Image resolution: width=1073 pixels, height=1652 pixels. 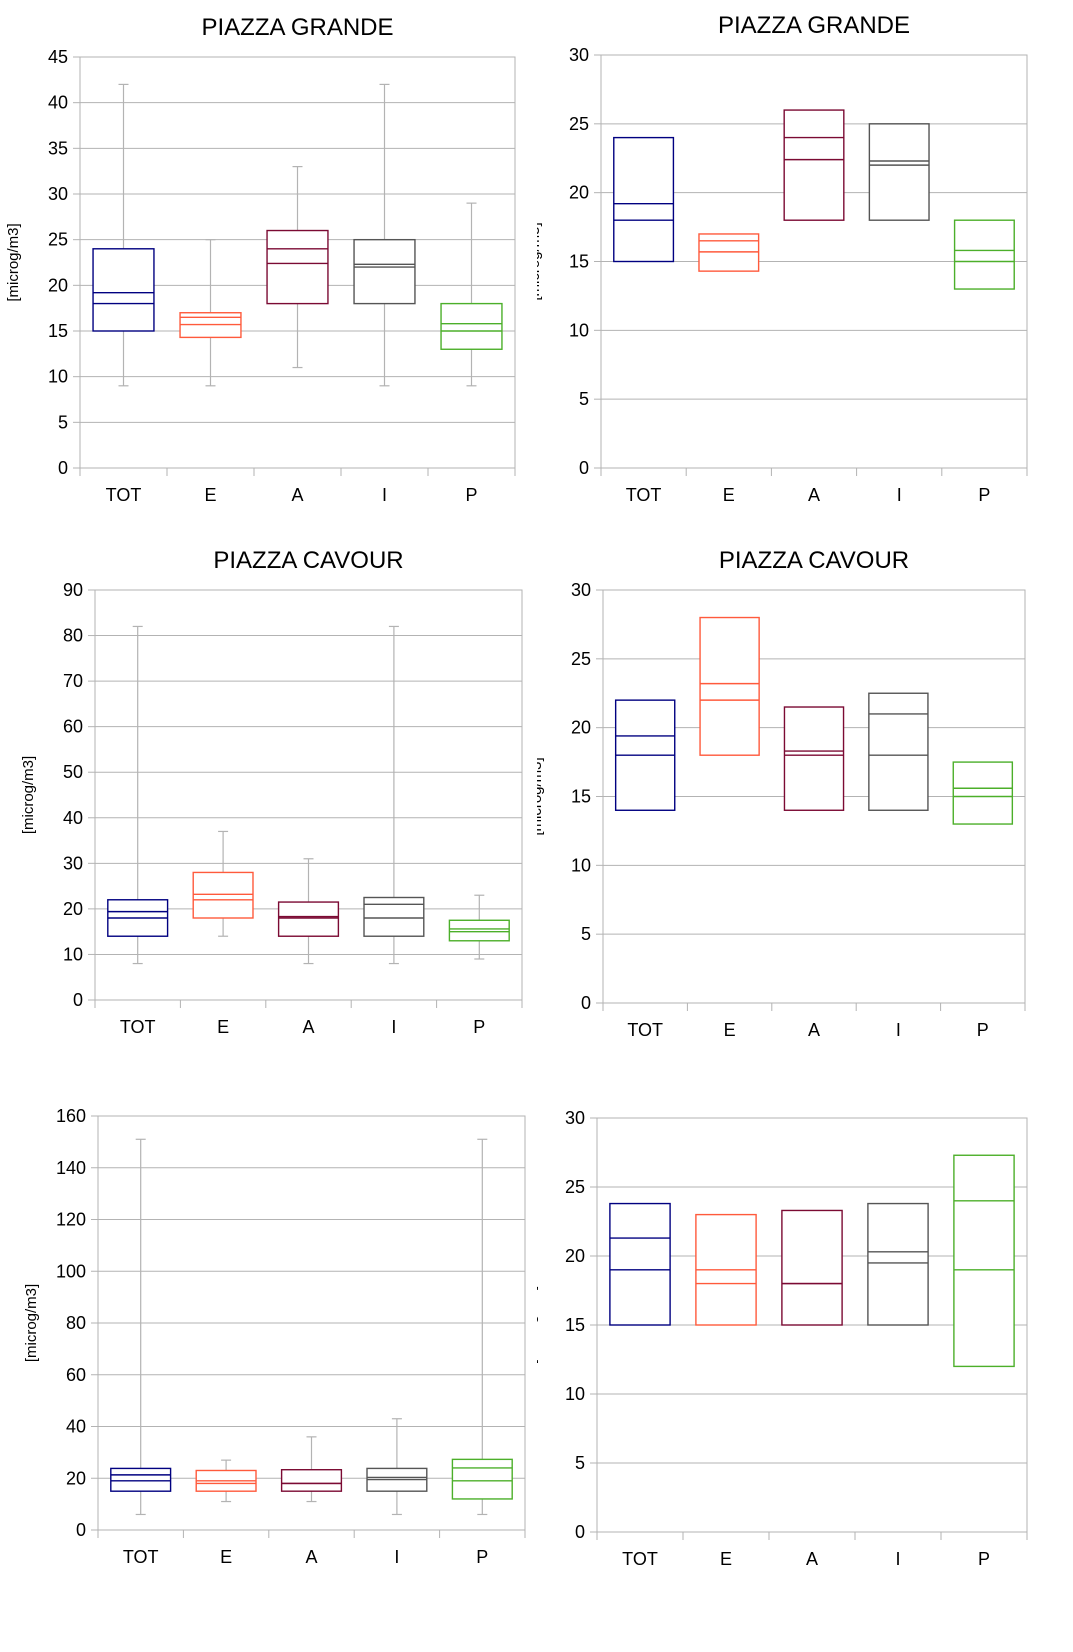 What do you see at coordinates (71, 1271) in the screenshot?
I see `y-tick-label: 100` at bounding box center [71, 1271].